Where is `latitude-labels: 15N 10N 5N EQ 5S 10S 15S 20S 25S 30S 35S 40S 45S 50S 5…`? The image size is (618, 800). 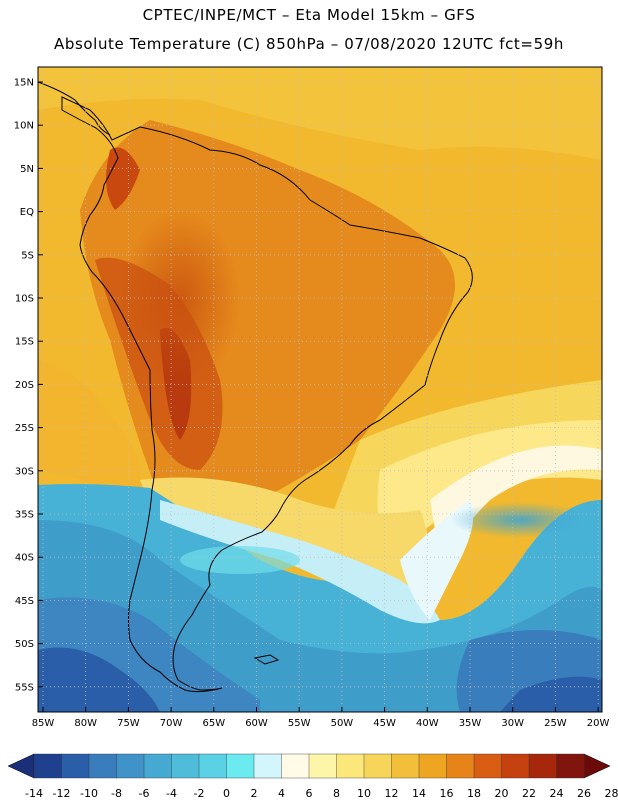
latitude-labels: 15N 10N 5N EQ 5S 10S 15S 20S 25S 30S 35S 40S 45S 50S 5… is located at coordinates (28, 385).